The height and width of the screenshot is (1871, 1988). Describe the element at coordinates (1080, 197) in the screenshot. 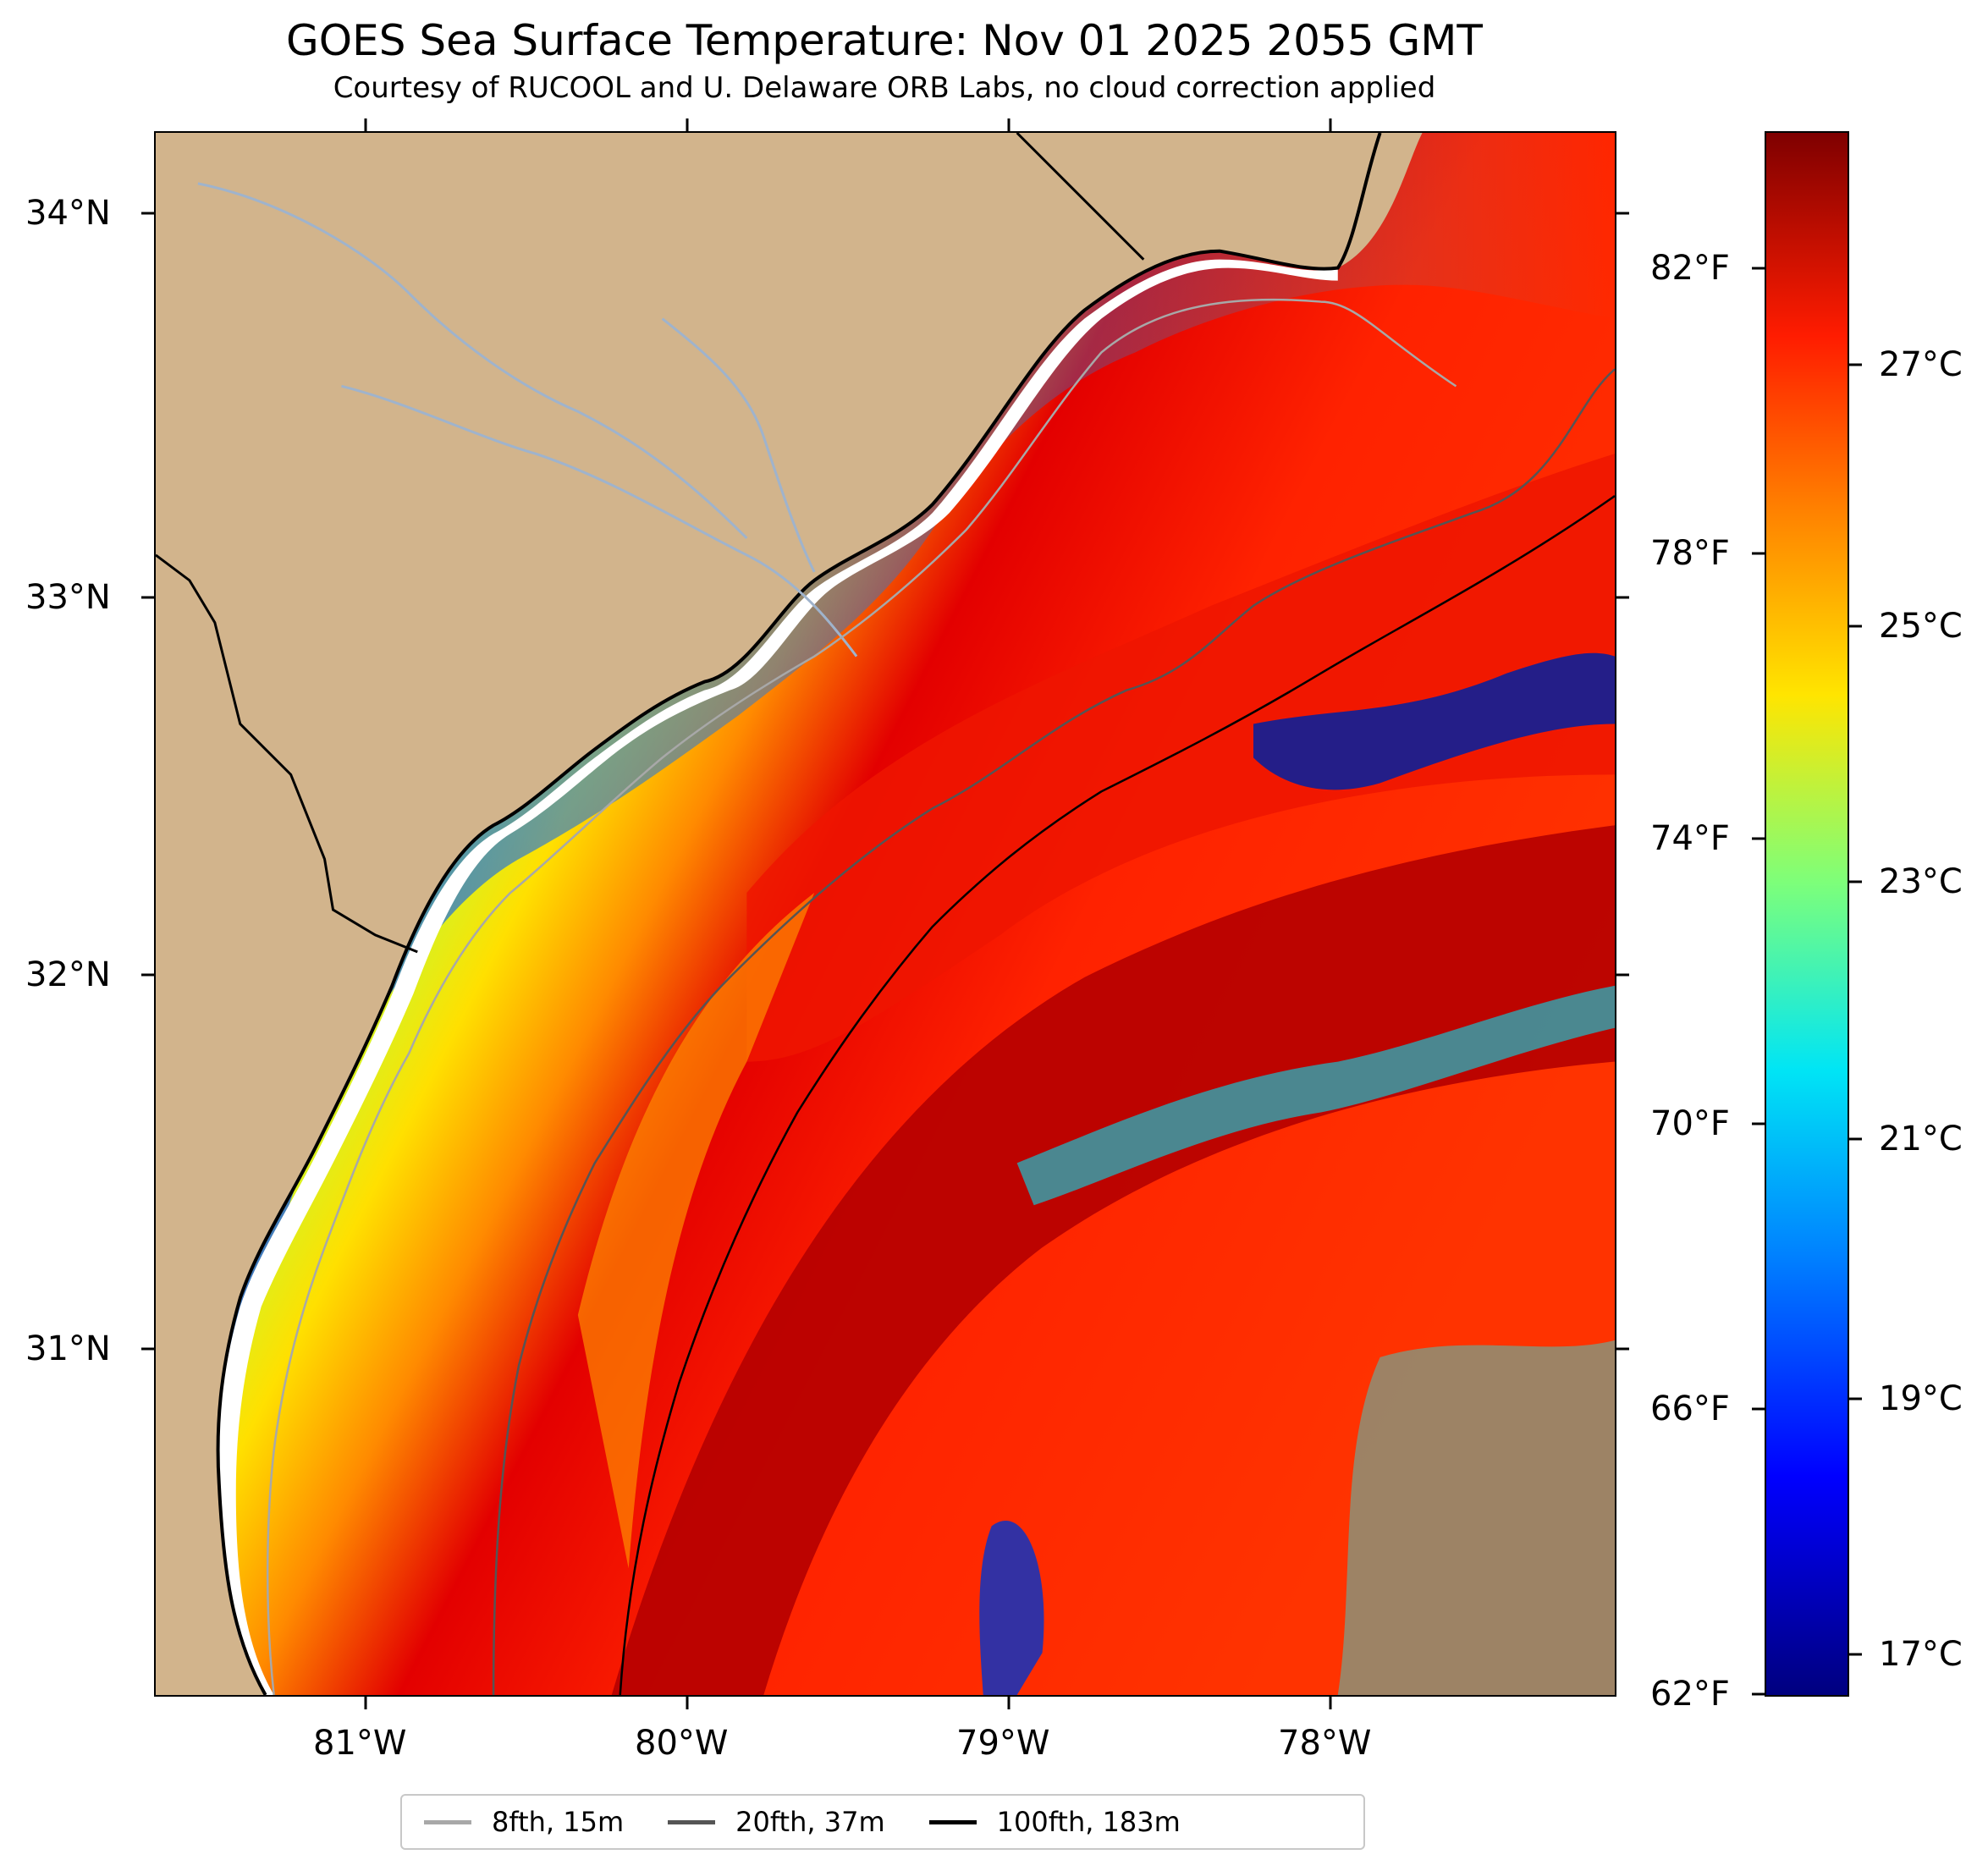

I see `state-border` at that location.